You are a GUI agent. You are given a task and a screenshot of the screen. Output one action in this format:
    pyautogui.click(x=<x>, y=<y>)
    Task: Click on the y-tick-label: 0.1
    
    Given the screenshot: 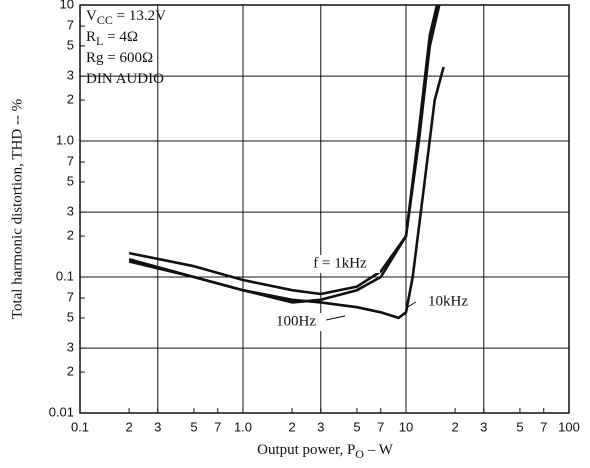 What is the action you would take?
    pyautogui.click(x=65, y=275)
    